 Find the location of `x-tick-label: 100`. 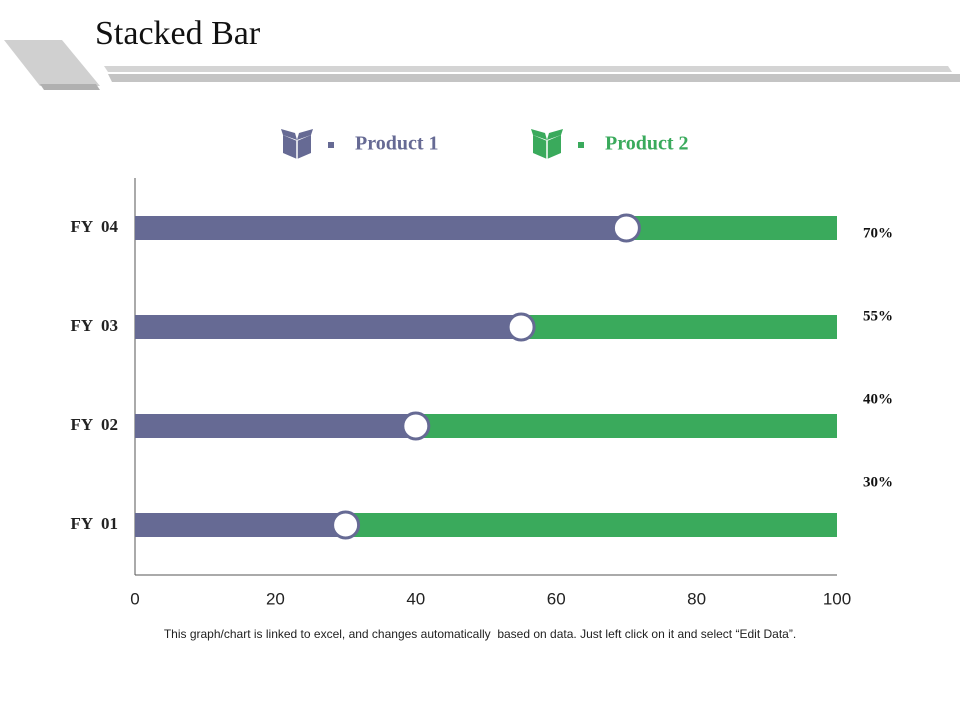

x-tick-label: 100 is located at coordinates (837, 598).